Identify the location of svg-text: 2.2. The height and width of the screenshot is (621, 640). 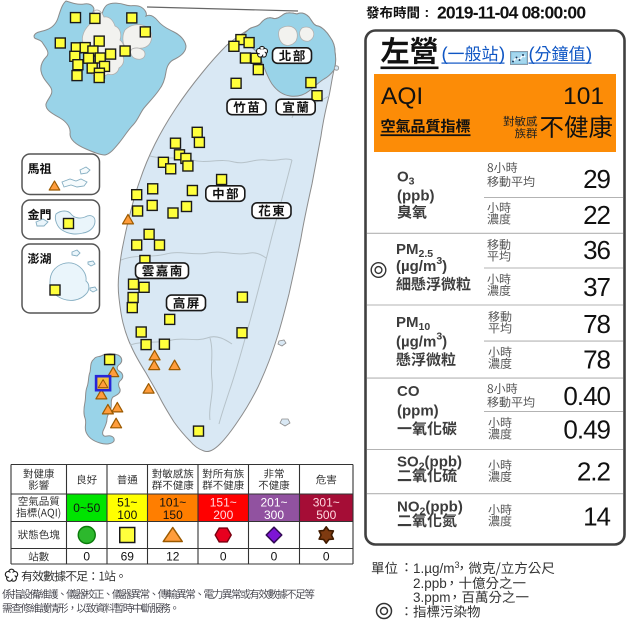
(594, 472).